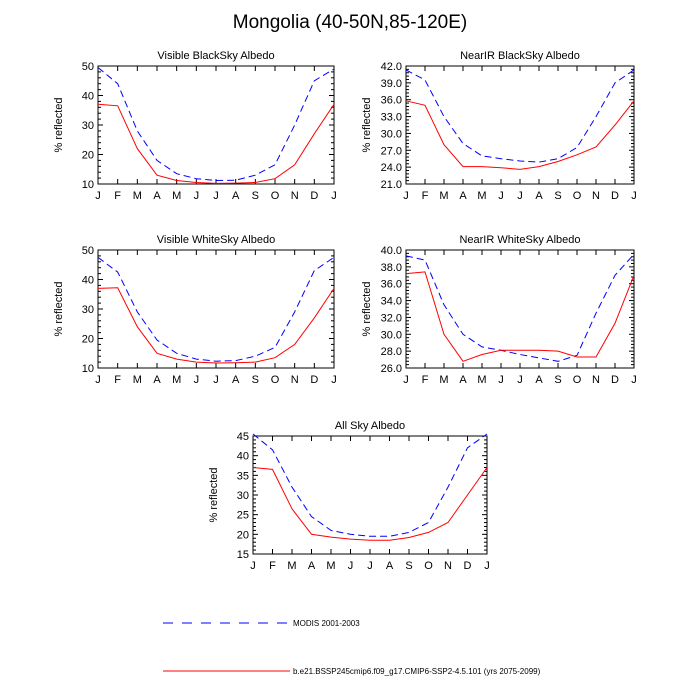 This screenshot has height=700, width=700. I want to click on y-tick-label: 34.0, so click(391, 302).